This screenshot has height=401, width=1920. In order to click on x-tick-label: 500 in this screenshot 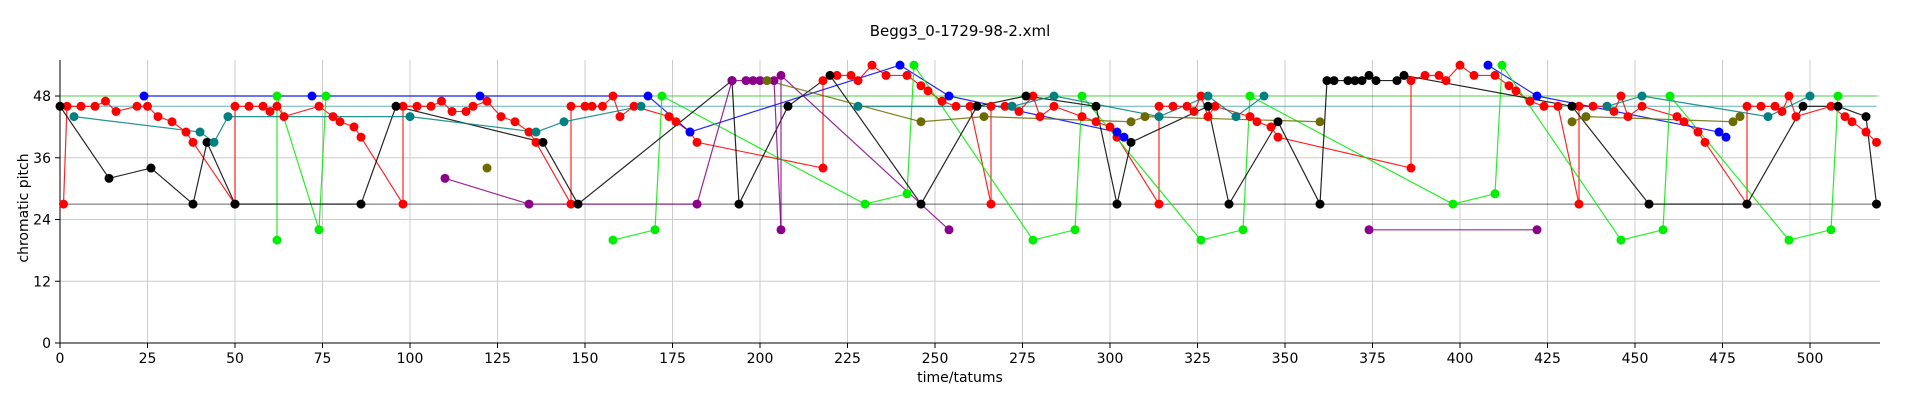, I will do `click(1810, 359)`.